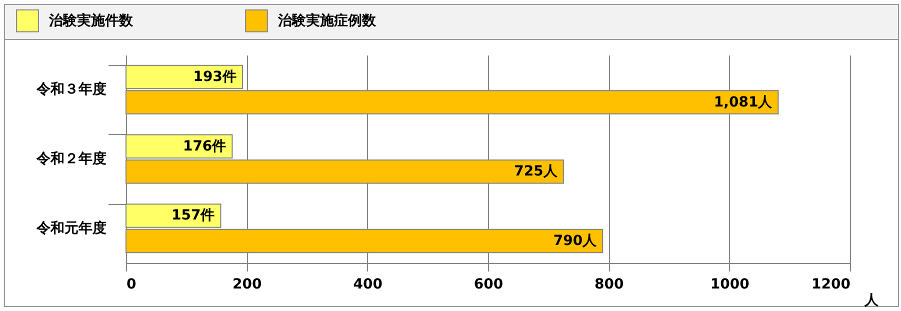 The width and height of the screenshot is (901, 311). What do you see at coordinates (193, 216) in the screenshot?
I see `data-label: 157件` at bounding box center [193, 216].